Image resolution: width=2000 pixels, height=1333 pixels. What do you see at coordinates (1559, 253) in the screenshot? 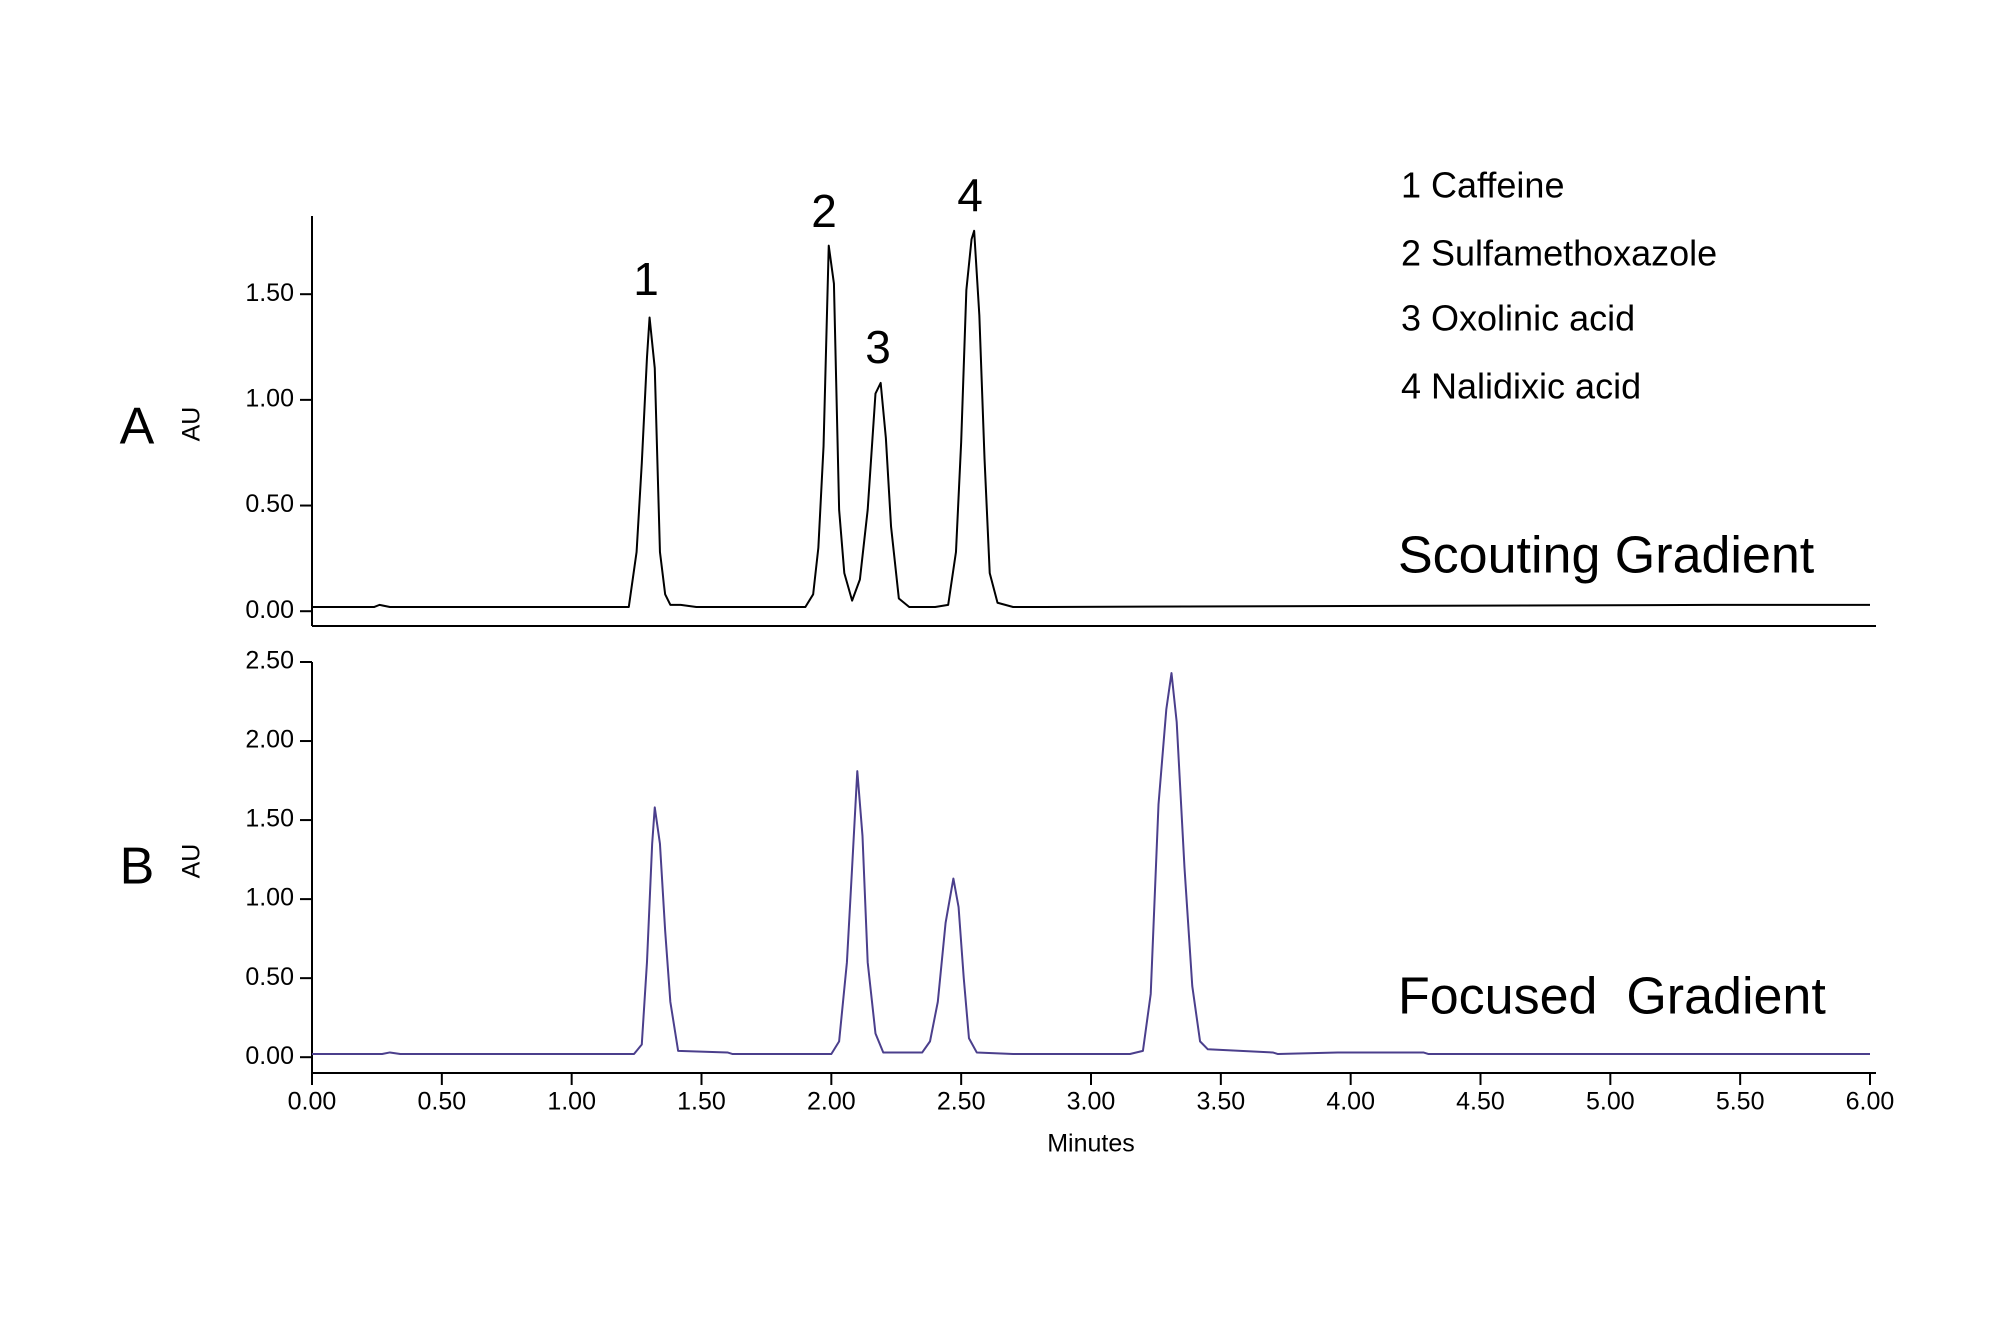
I see `legend-entry: 2 Sulfamethoxazole` at bounding box center [1559, 253].